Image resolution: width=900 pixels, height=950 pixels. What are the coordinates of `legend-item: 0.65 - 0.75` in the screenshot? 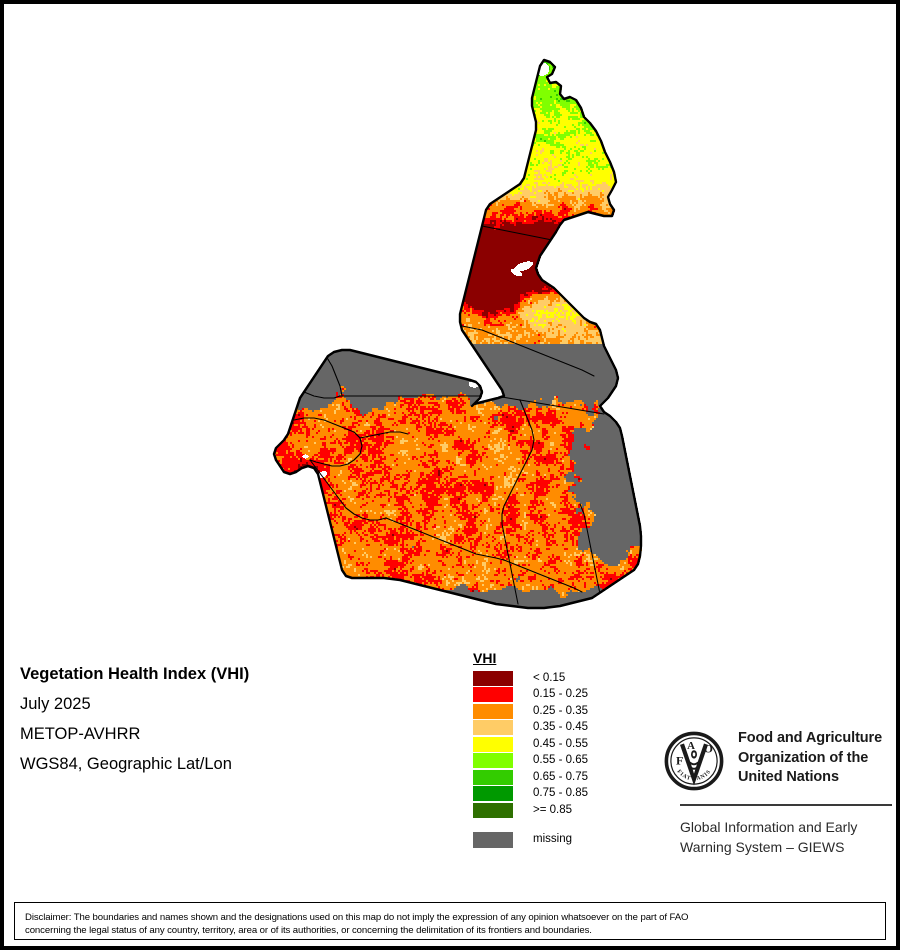 It's located at (558, 777).